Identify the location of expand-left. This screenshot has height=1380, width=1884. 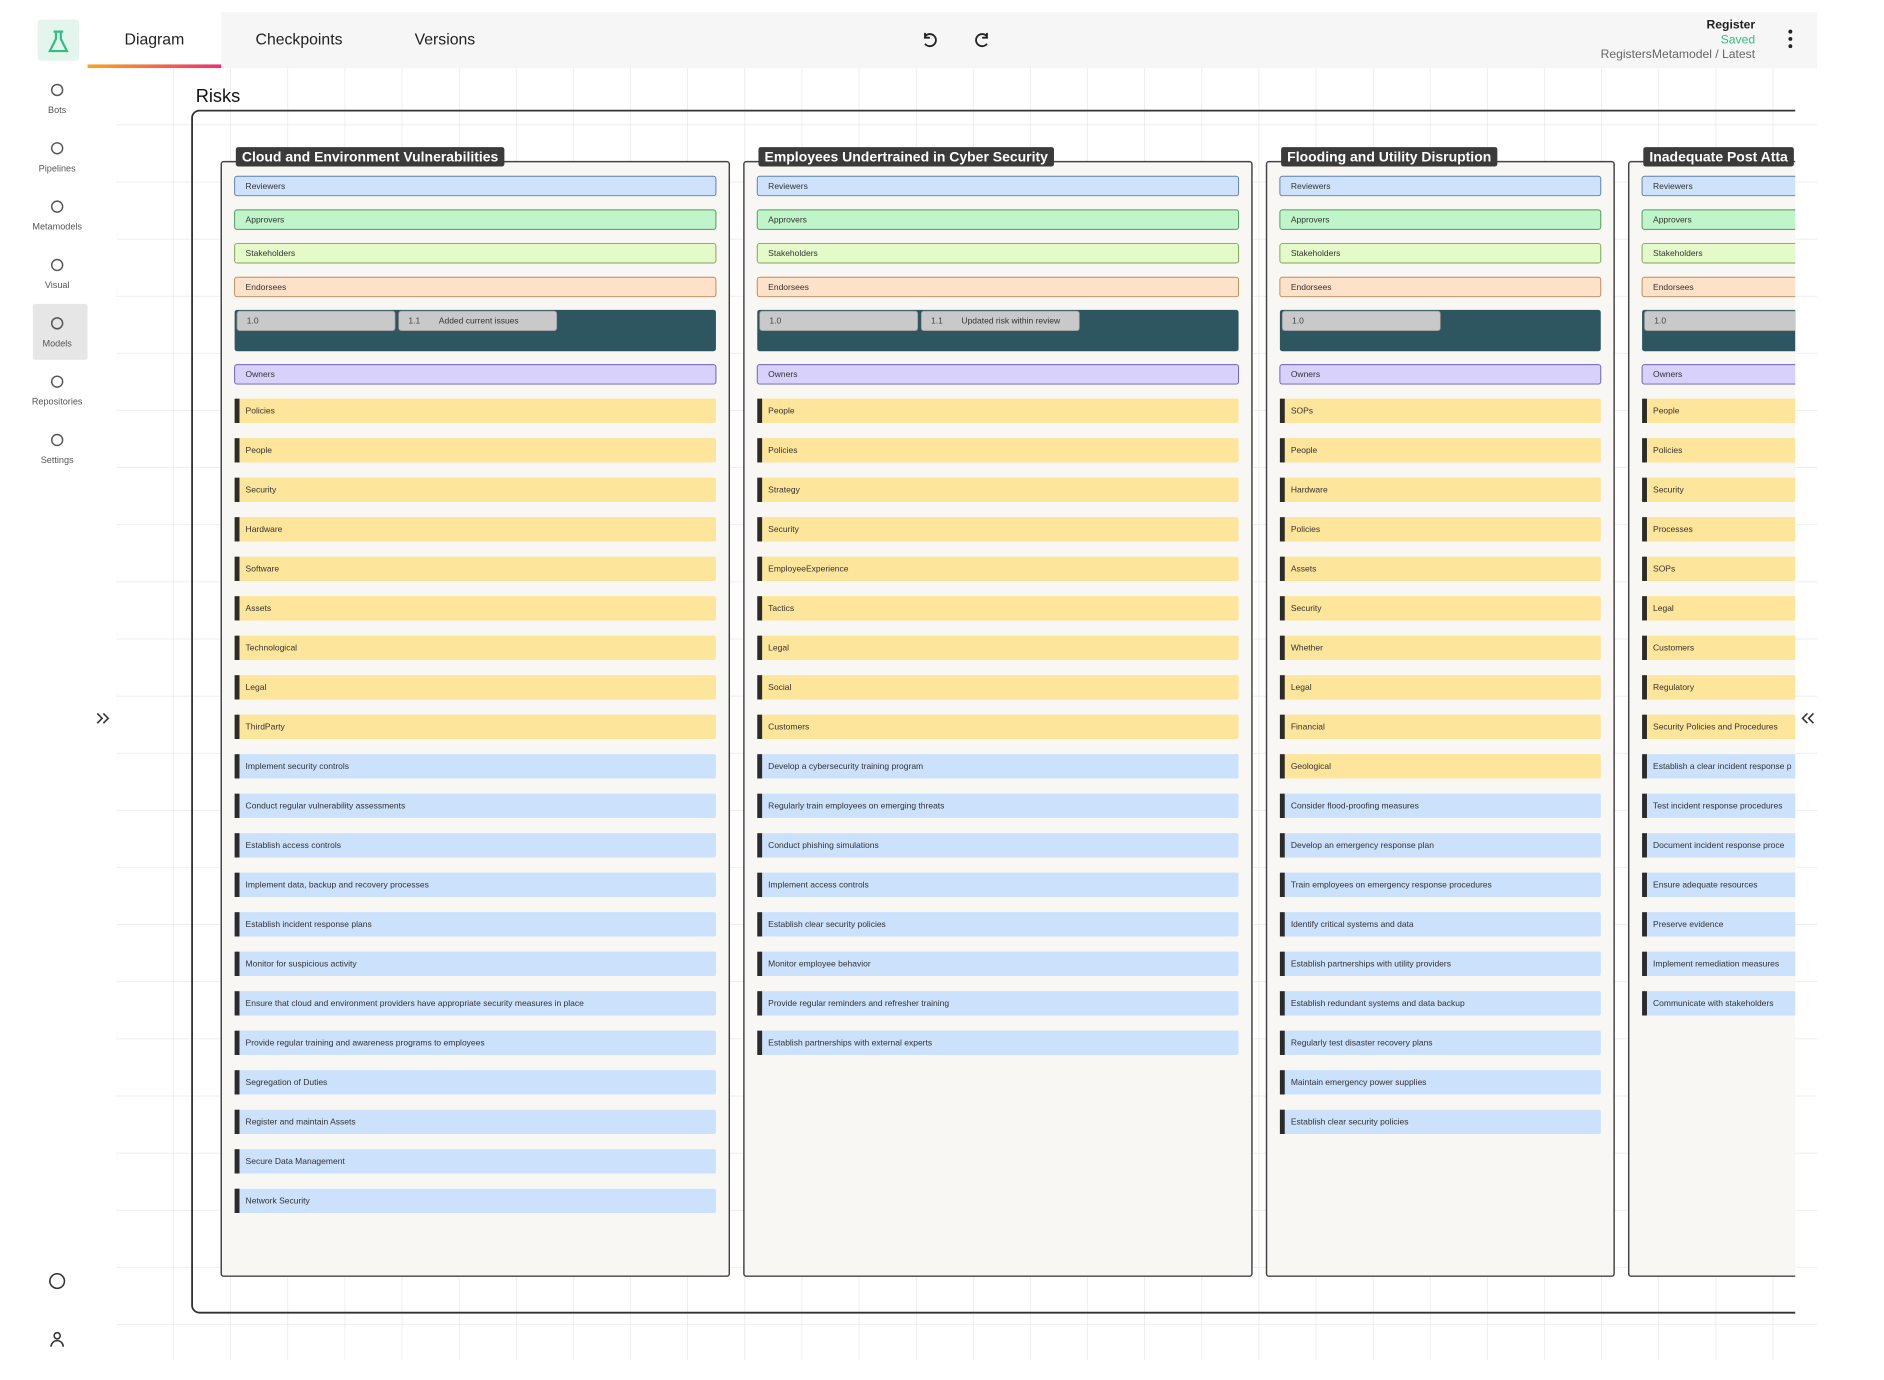
(103, 718).